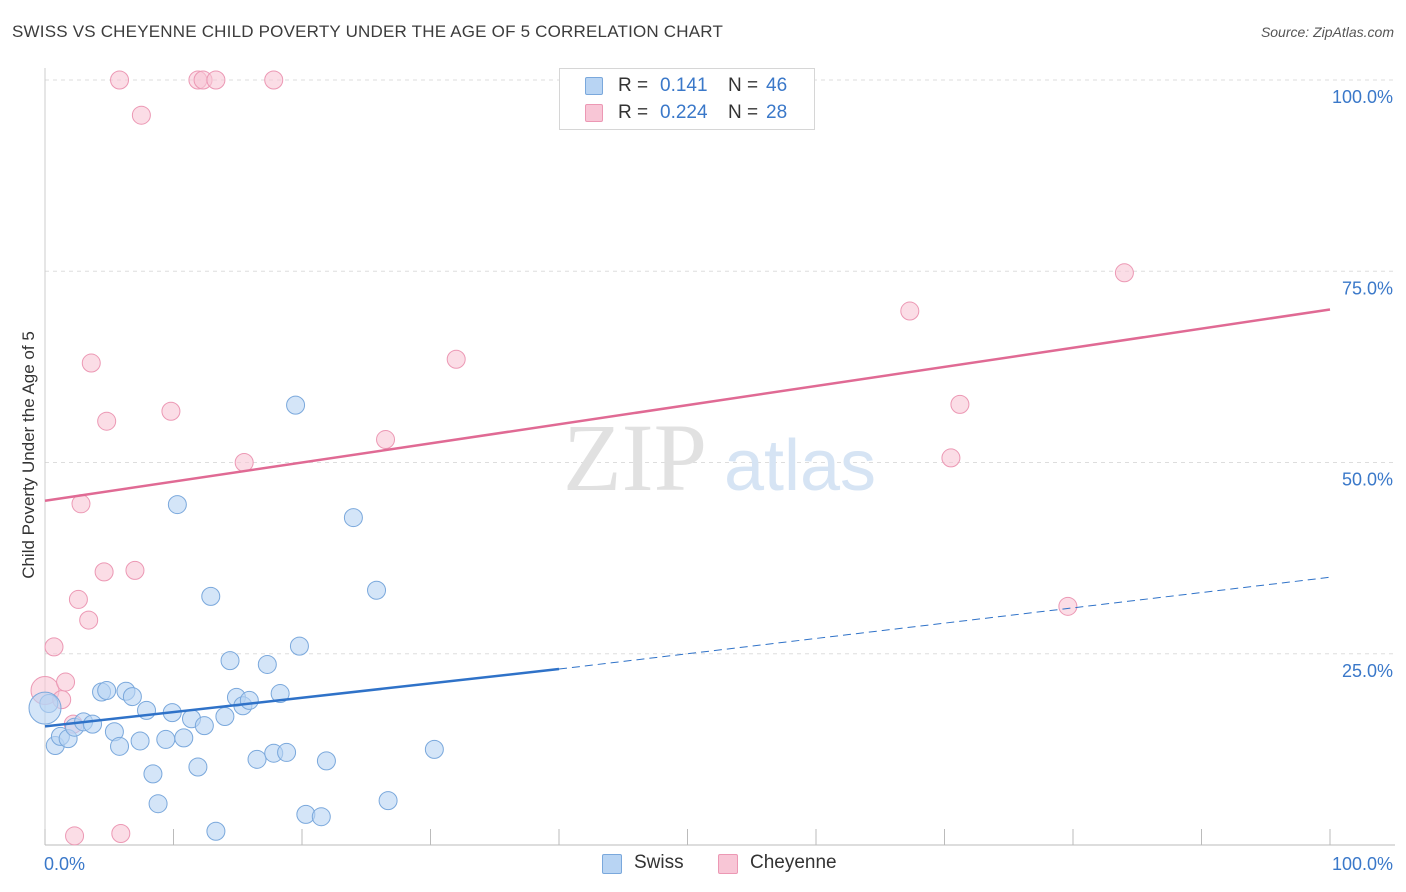 Image resolution: width=1406 pixels, height=892 pixels. Describe the element at coordinates (659, 862) in the screenshot. I see `bottom-legend-label: Swiss` at that location.